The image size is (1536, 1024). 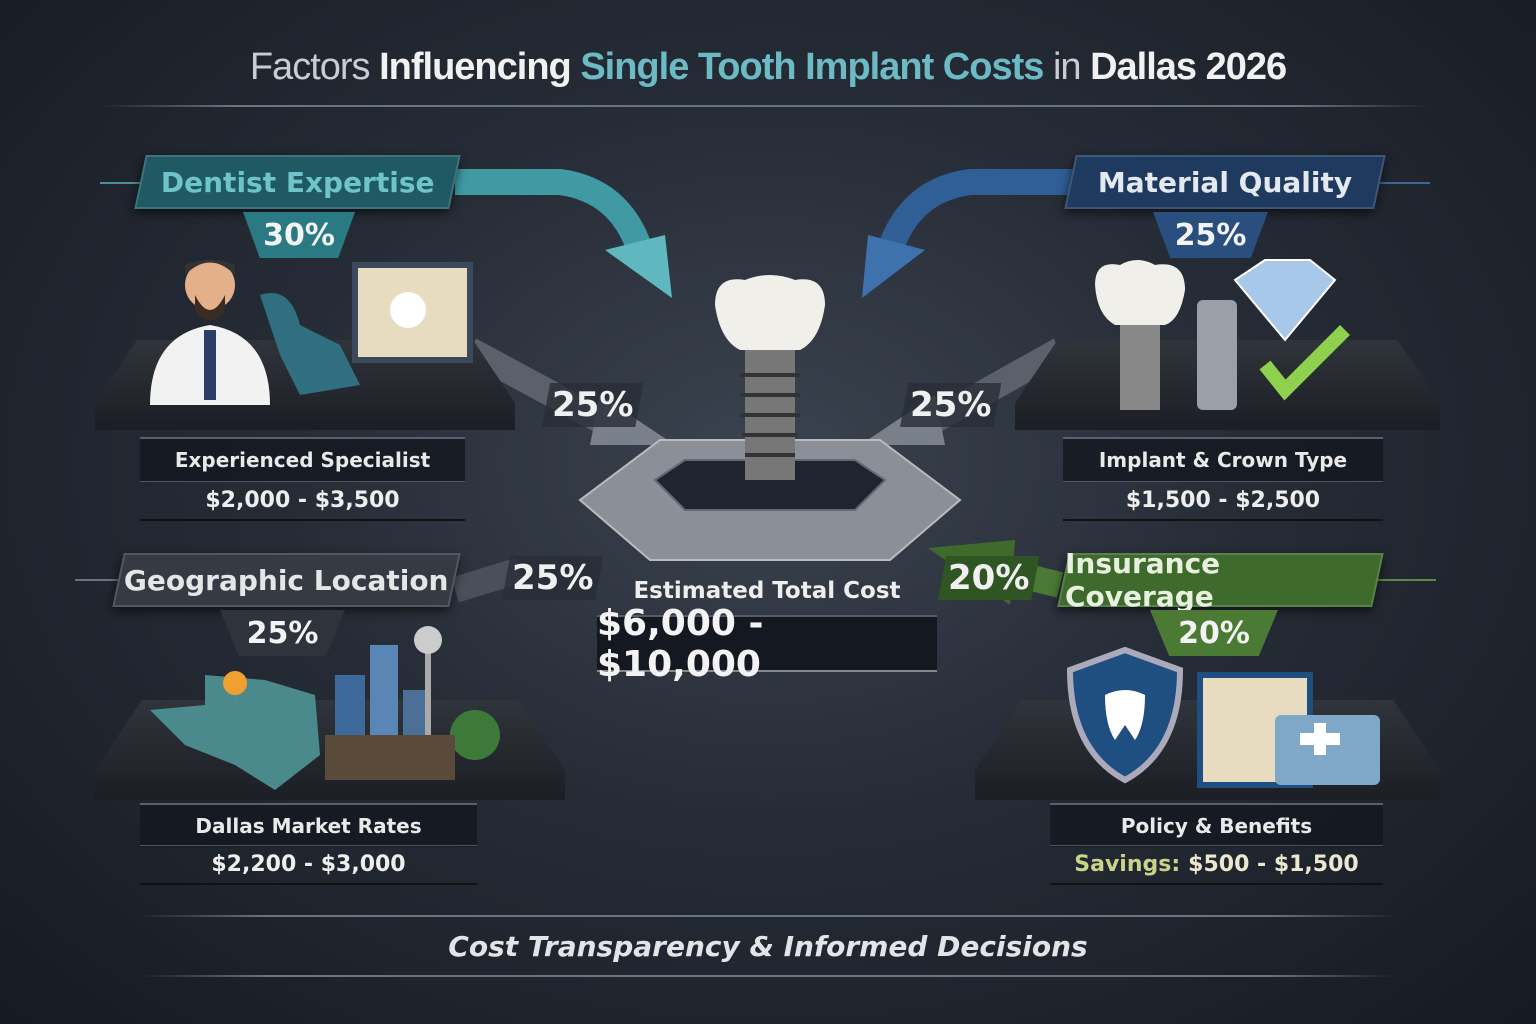 I want to click on factor-label: Dallas Market Rates, so click(x=308, y=825).